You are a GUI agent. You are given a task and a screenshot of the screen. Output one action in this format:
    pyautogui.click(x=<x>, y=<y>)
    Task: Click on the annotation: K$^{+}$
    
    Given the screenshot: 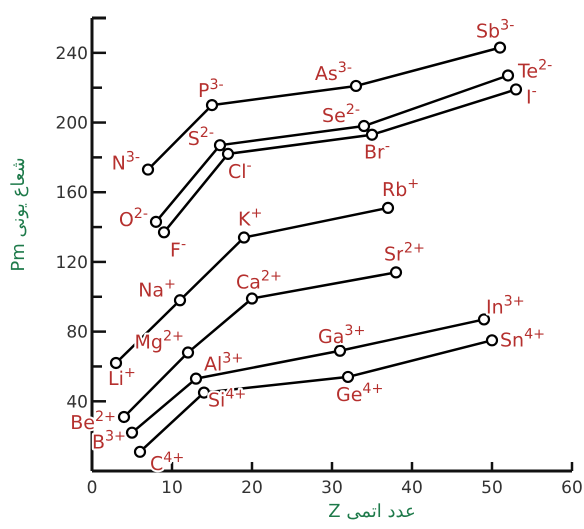 What is the action you would take?
    pyautogui.click(x=250, y=218)
    